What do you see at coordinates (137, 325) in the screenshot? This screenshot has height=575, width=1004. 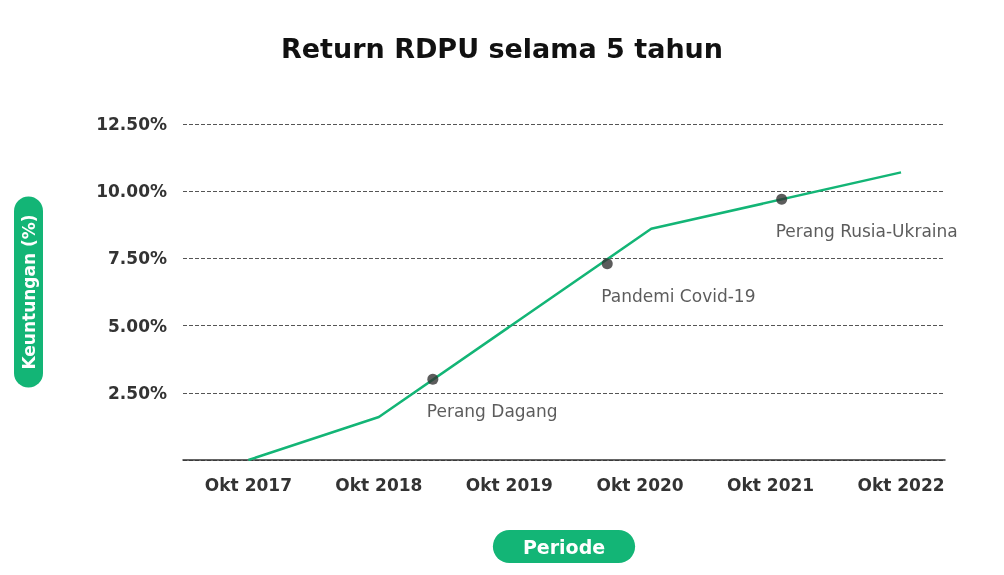 I see `y-tick-label: 5.00%` at bounding box center [137, 325].